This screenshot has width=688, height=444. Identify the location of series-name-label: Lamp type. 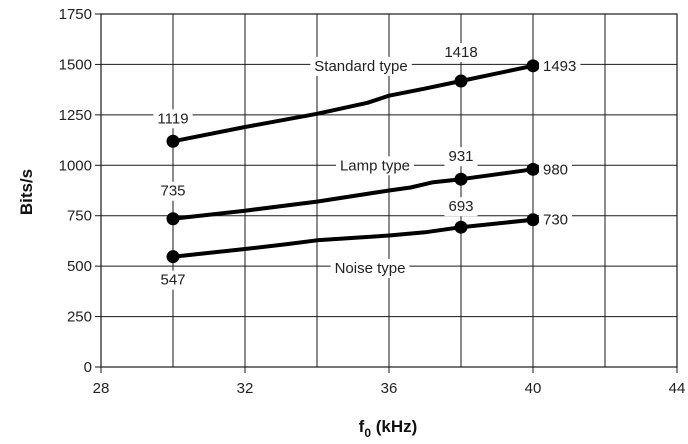
(375, 165).